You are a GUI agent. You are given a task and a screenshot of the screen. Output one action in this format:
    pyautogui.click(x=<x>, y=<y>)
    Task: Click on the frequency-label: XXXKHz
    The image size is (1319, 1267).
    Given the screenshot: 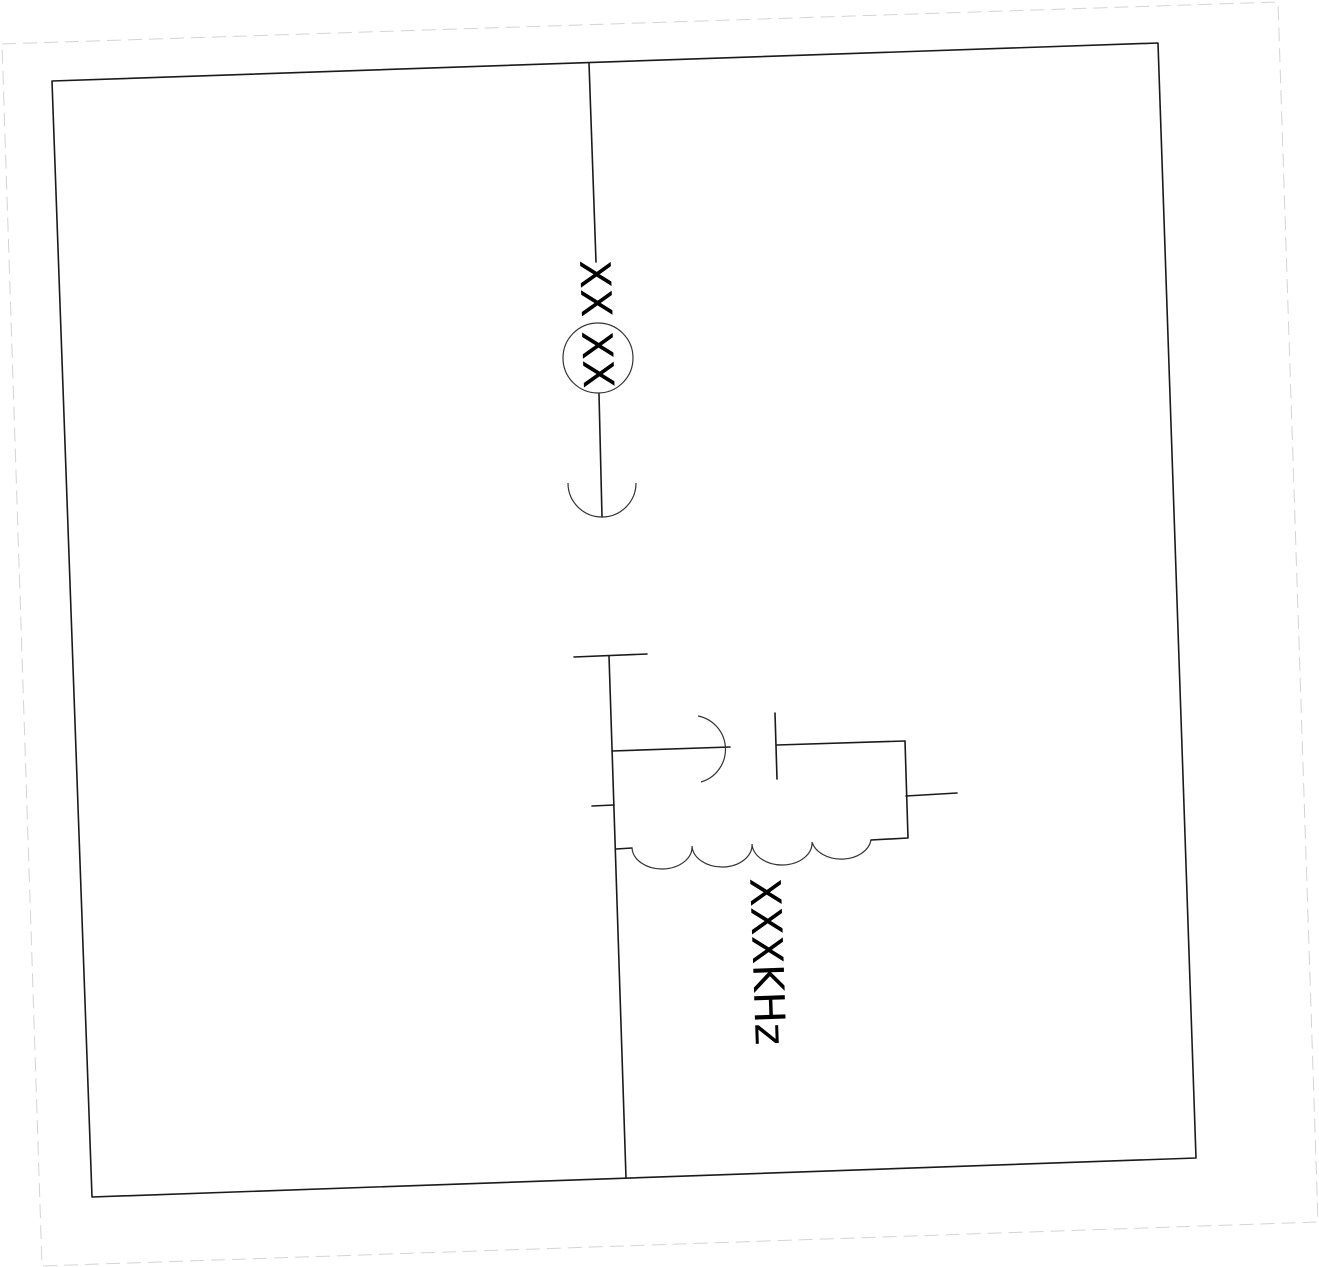 What is the action you would take?
    pyautogui.click(x=767, y=961)
    